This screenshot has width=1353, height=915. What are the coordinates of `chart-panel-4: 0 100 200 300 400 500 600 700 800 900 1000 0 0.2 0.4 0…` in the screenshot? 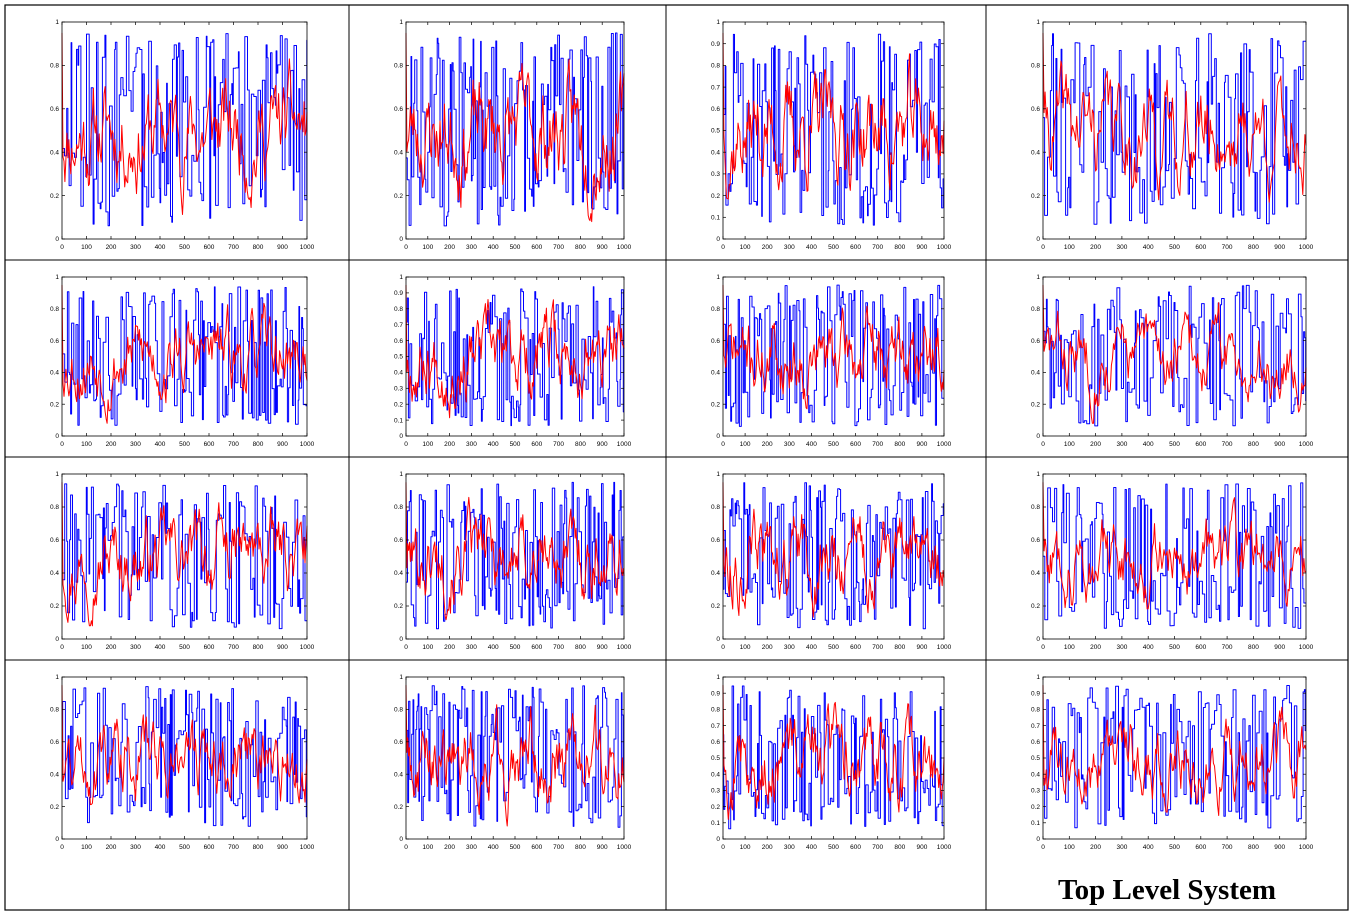 It's located at (1172, 135).